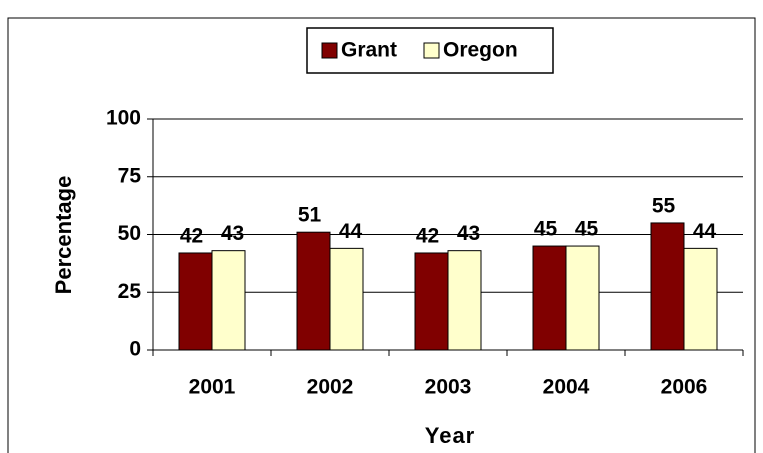 The width and height of the screenshot is (763, 453). I want to click on x-tick-label: 2004, so click(566, 387).